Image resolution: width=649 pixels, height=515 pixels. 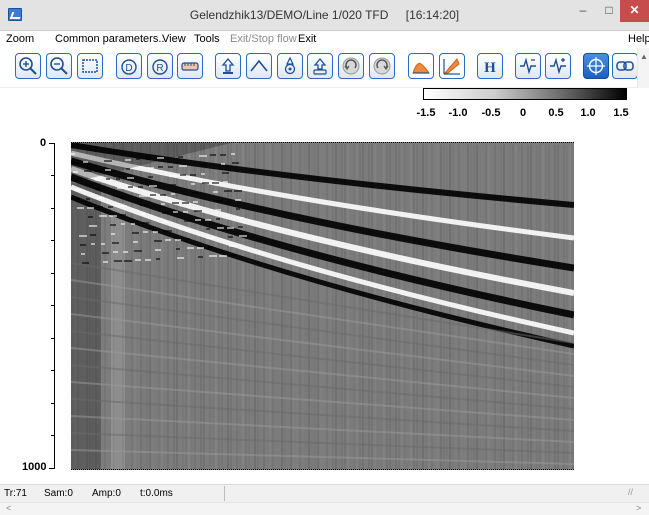 What do you see at coordinates (583, 10) in the screenshot?
I see `minimize-button: –` at bounding box center [583, 10].